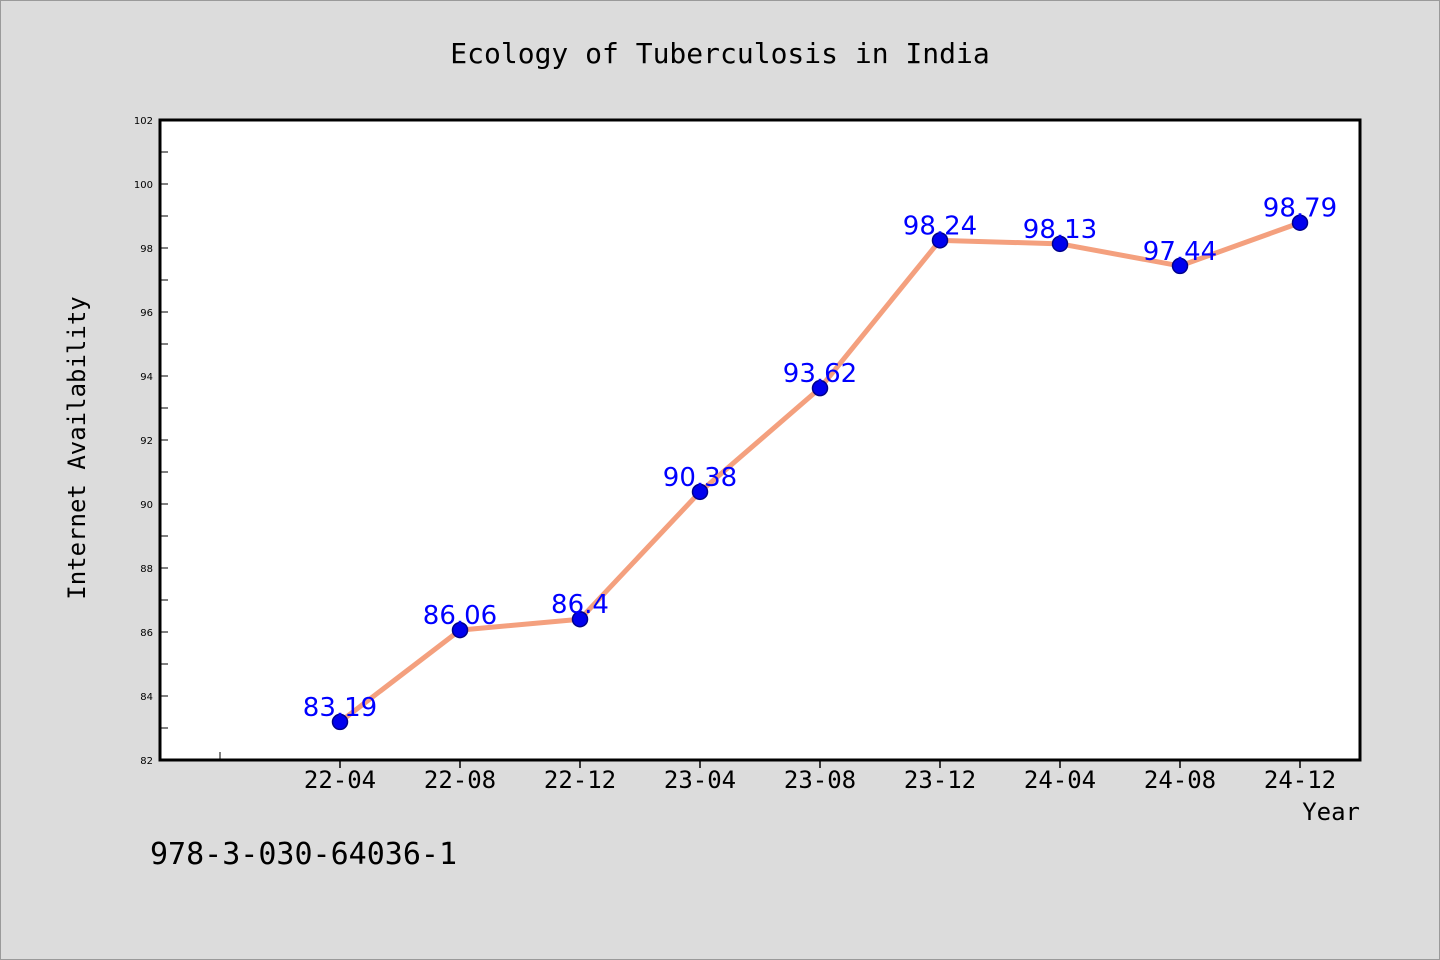  Describe the element at coordinates (143, 185) in the screenshot. I see `y-tick-label: 100` at that location.